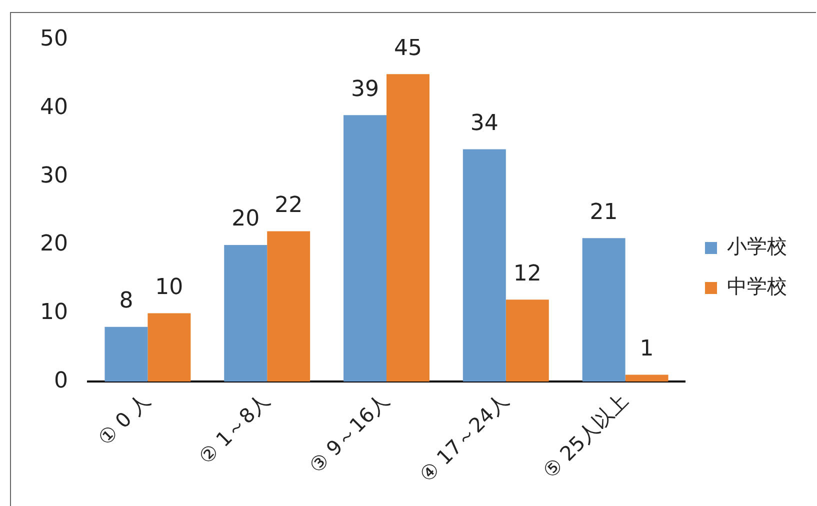 Image resolution: width=817 pixels, height=506 pixels. Describe the element at coordinates (647, 349) in the screenshot. I see `data-label: 1` at that location.